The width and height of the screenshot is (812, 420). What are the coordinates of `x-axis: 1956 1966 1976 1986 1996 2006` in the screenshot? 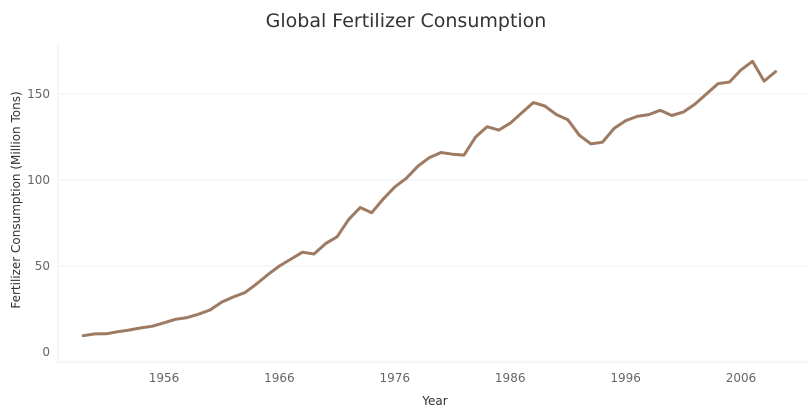 It's located at (453, 378).